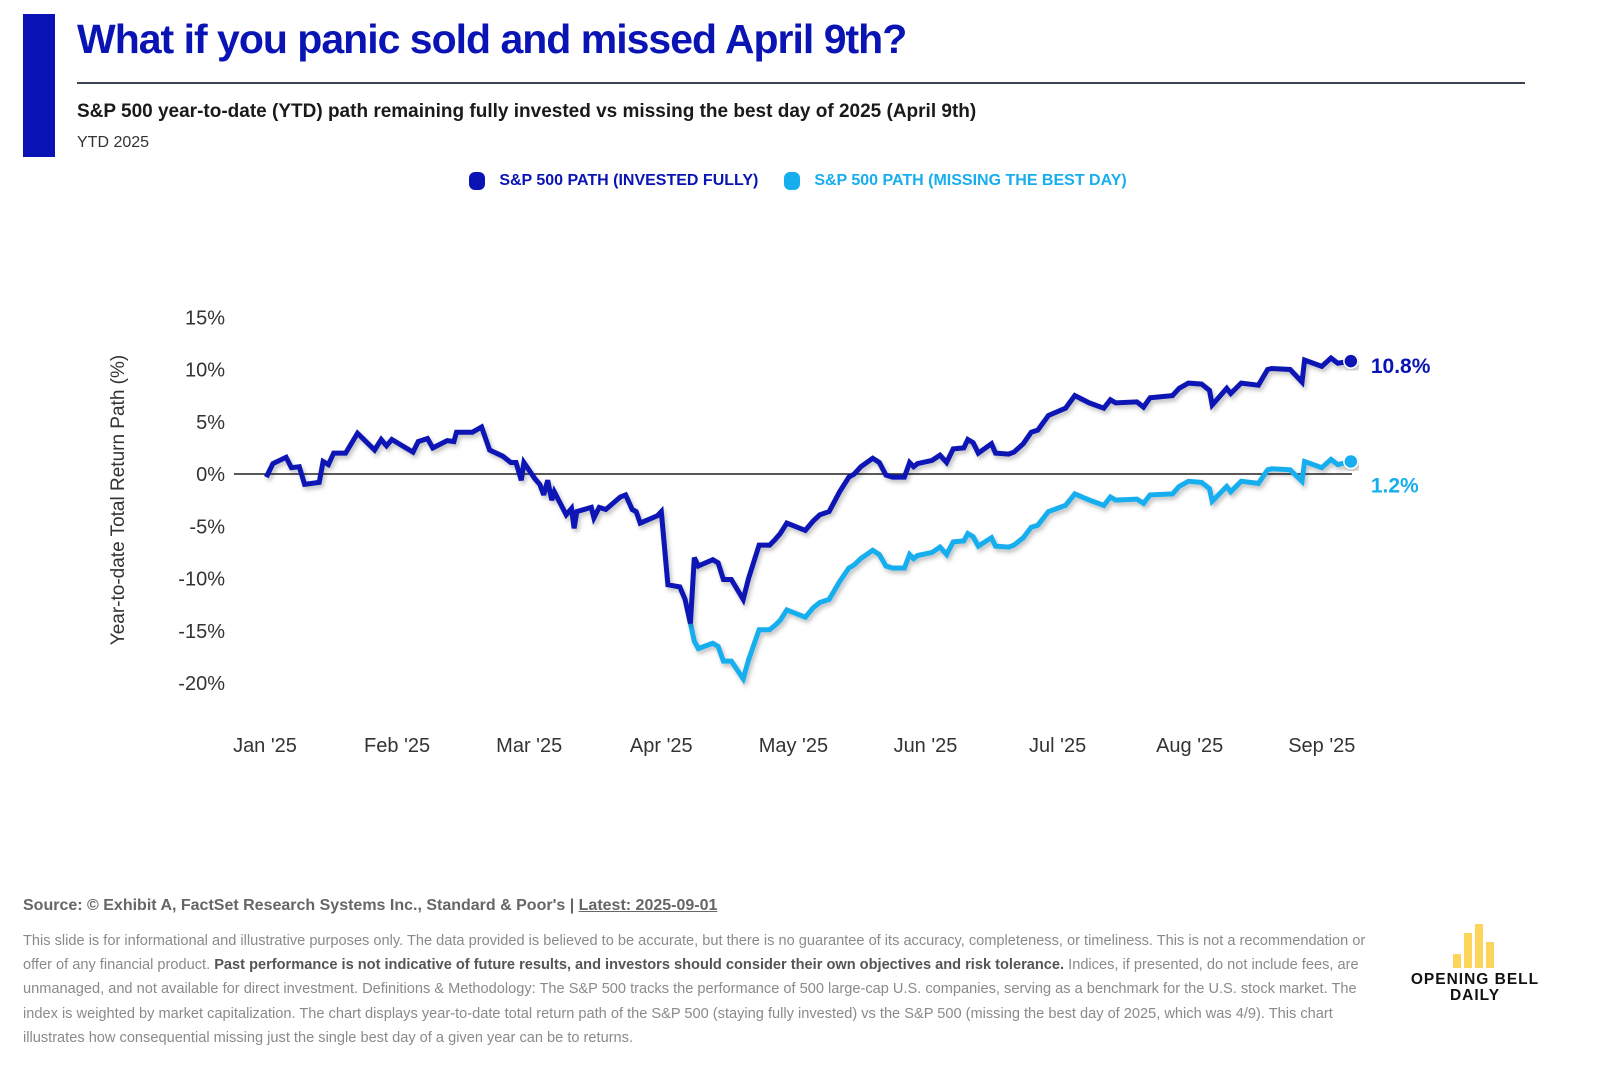 The width and height of the screenshot is (1600, 1082). What do you see at coordinates (661, 746) in the screenshot?
I see `x-tick-label: Apr '25` at bounding box center [661, 746].